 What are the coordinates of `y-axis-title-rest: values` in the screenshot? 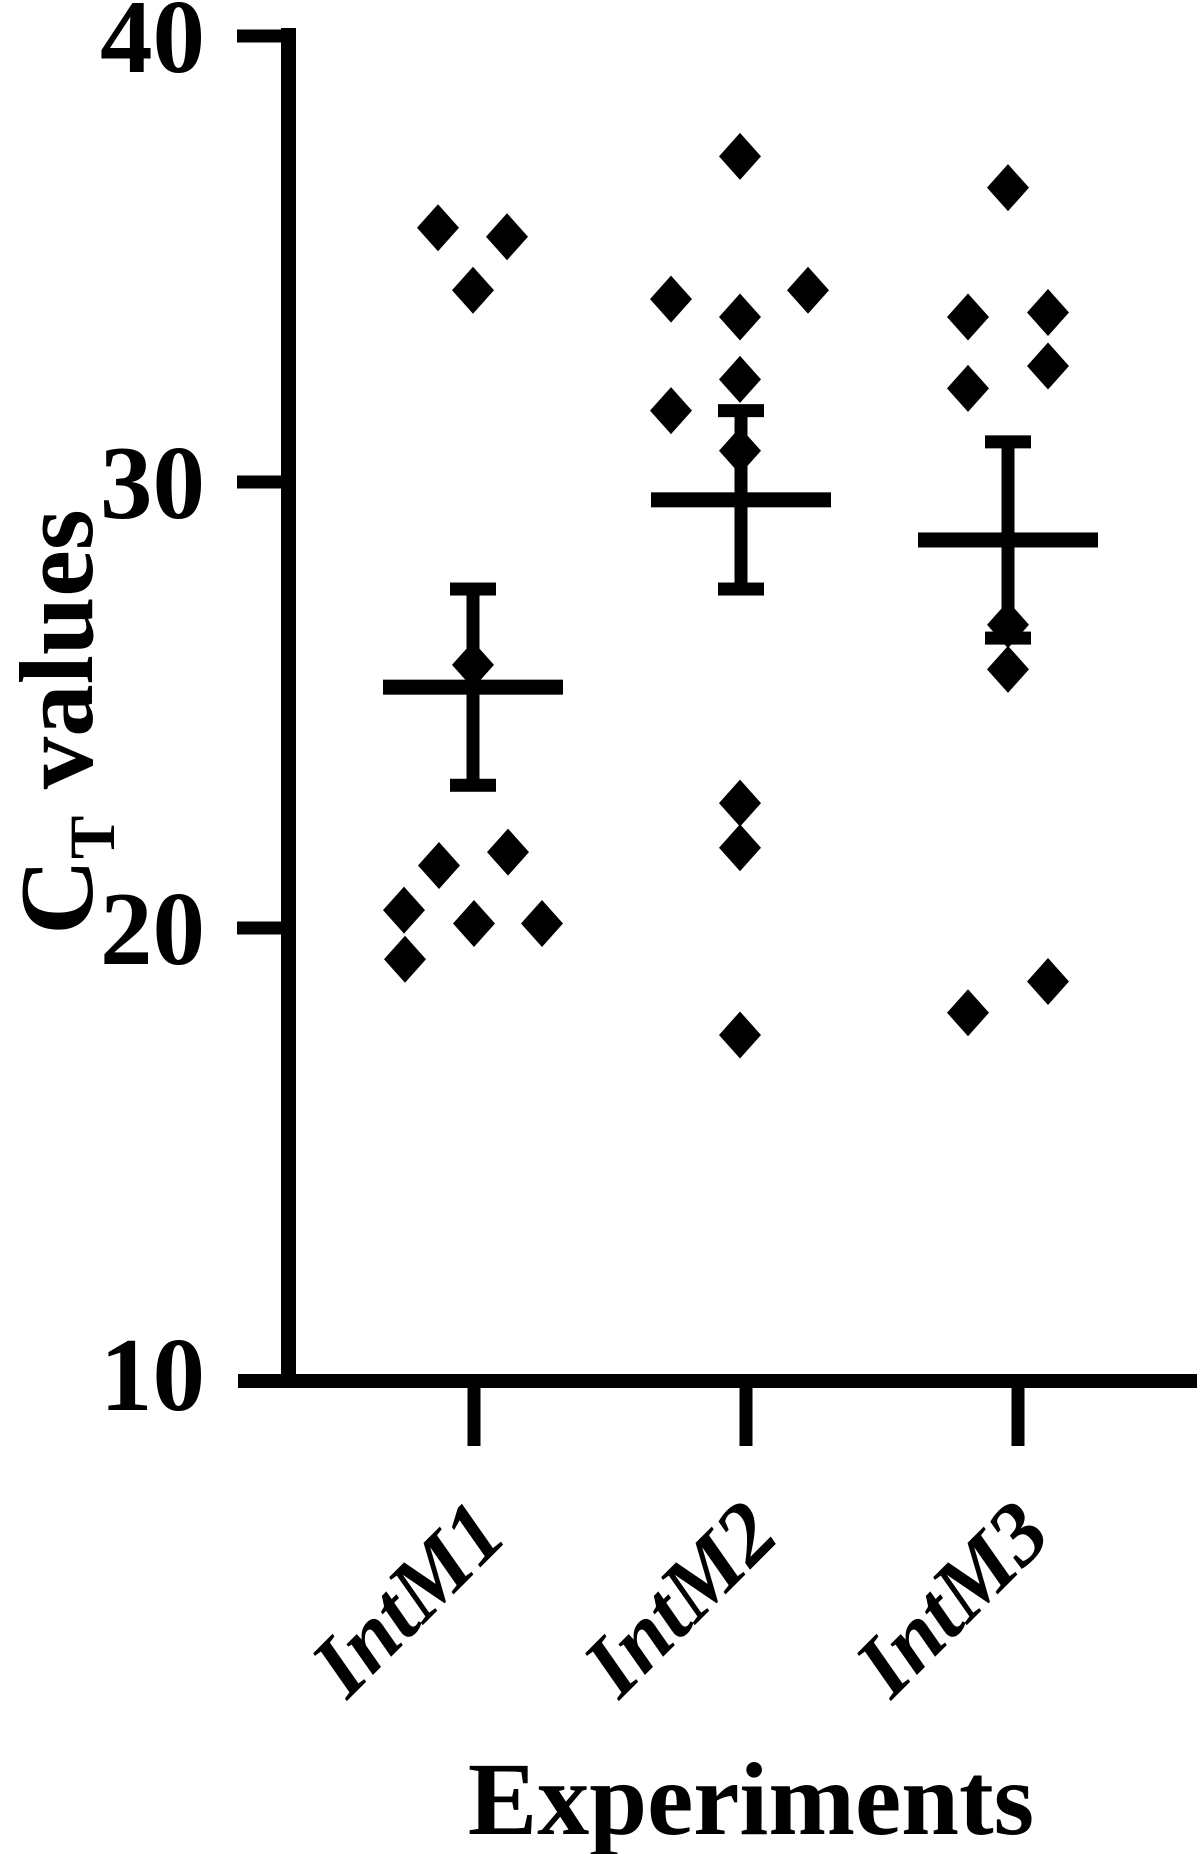 It's located at (57, 662).